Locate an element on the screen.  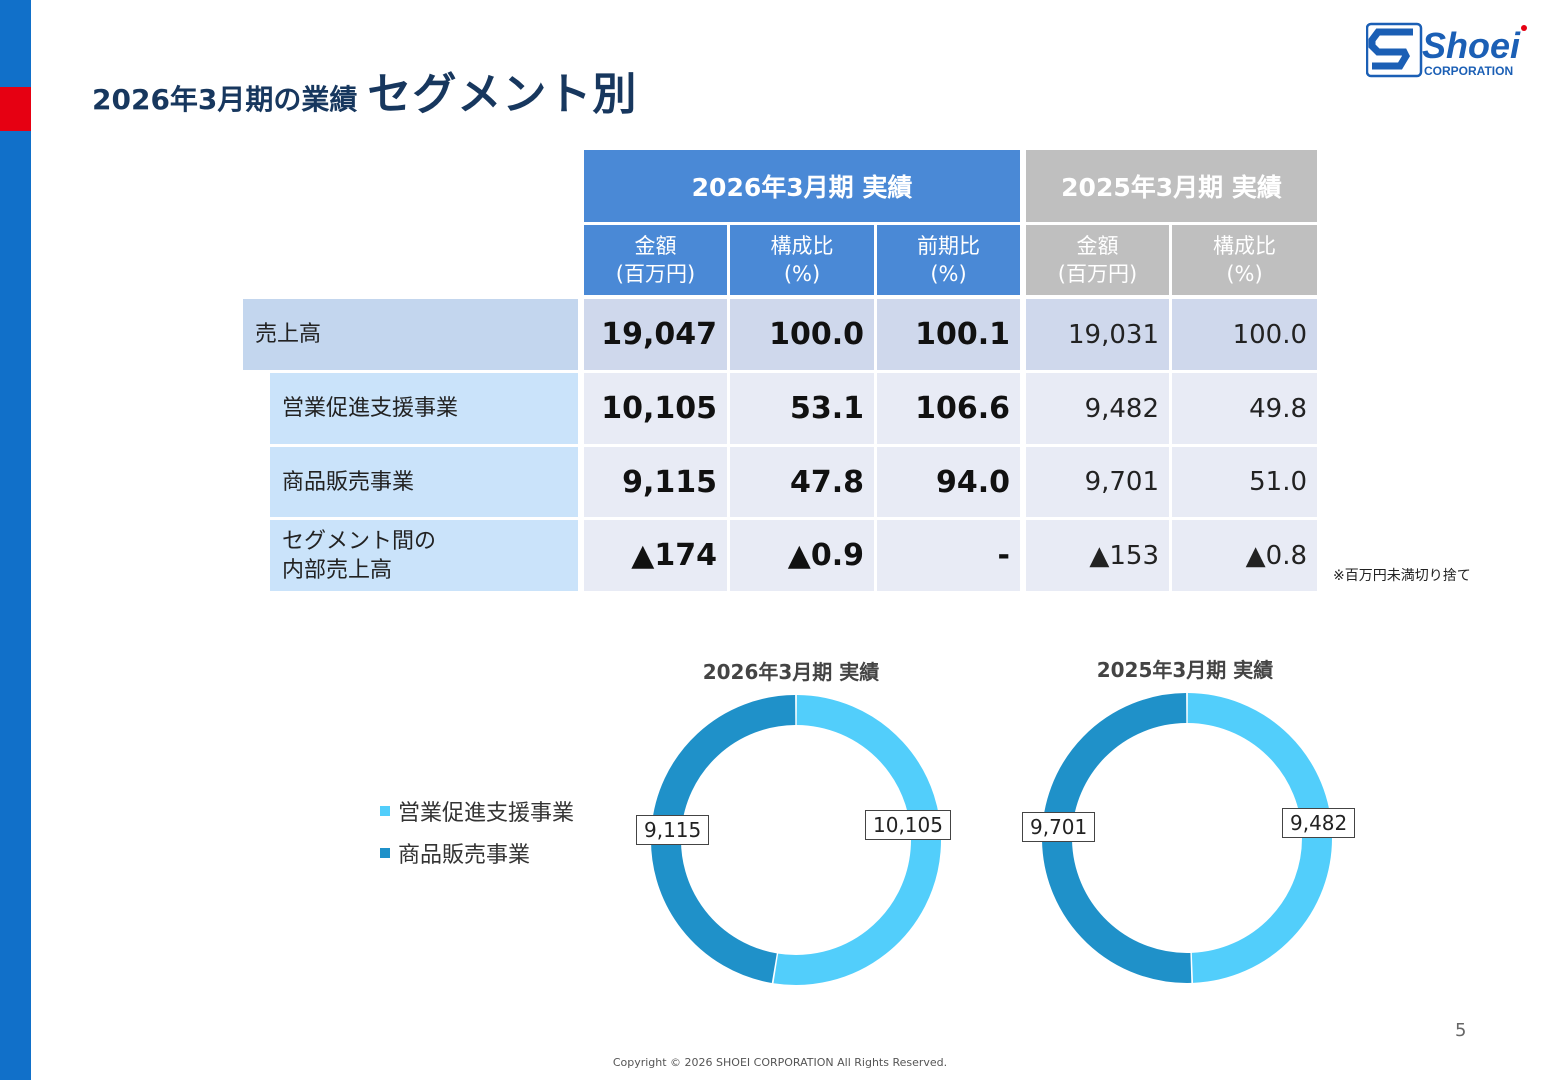
yoy-promotion: 106.6 is located at coordinates (948, 408).